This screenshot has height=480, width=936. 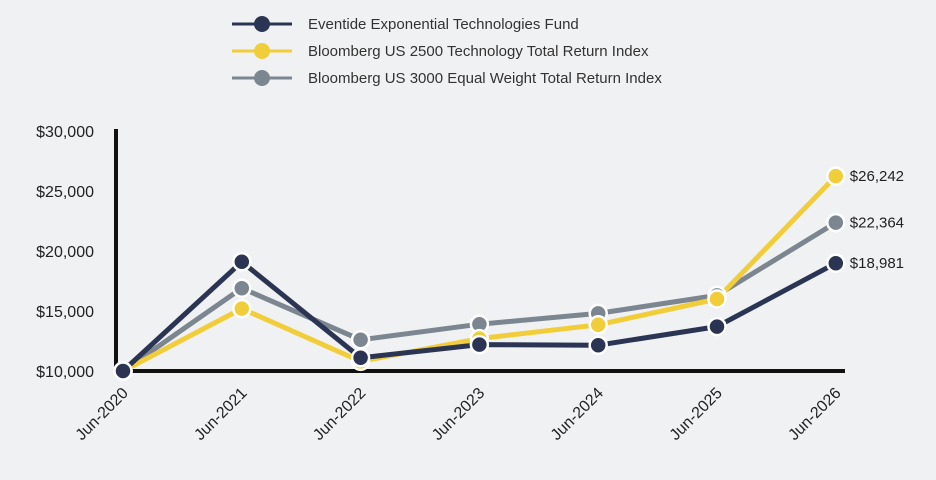 I want to click on y-axis-tick-labels: $10,000 $15,000 $20,000 $25,000 $30,000, so click(x=65, y=252).